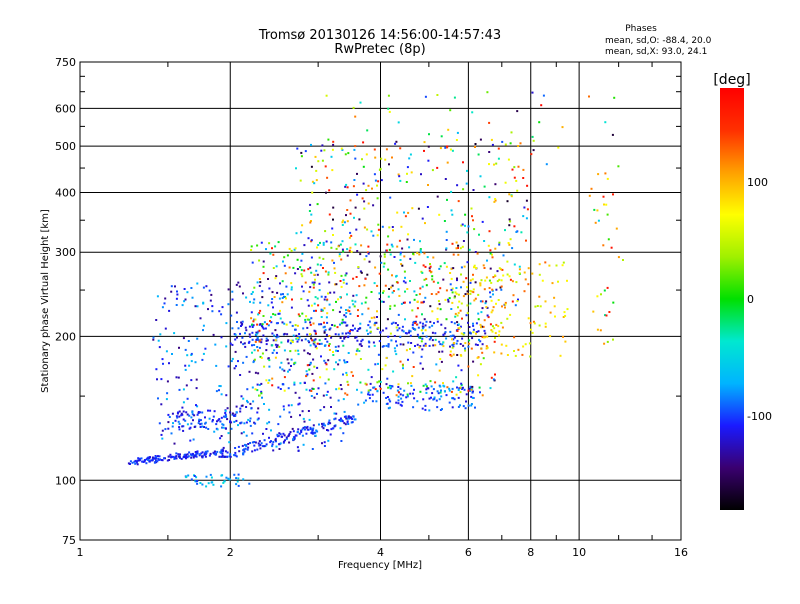 The width and height of the screenshot is (800, 604). I want to click on x-tick-label: 4, so click(380, 552).